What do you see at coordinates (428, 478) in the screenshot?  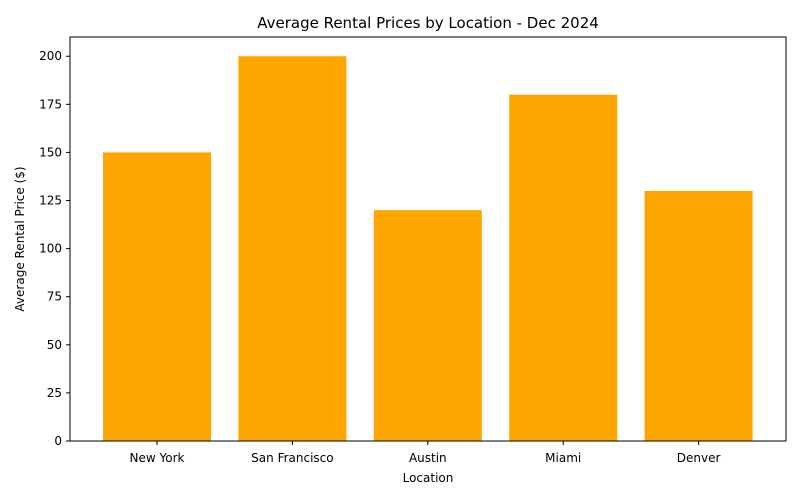 I see `x-axis-label: Location` at bounding box center [428, 478].